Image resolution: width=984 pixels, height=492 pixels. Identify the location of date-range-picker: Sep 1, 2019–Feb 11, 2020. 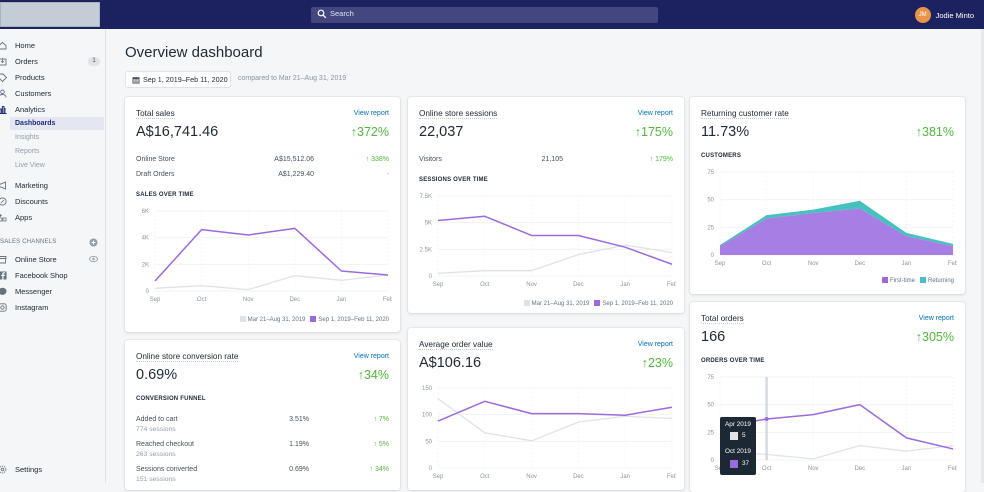
(178, 79).